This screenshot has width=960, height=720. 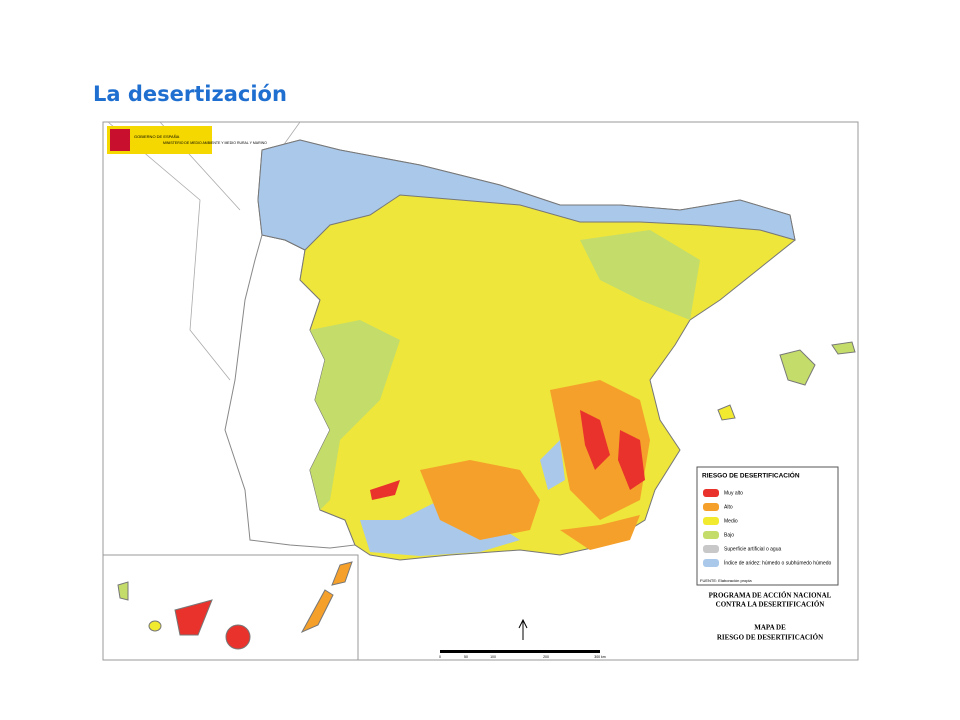 I want to click on north-arrow, so click(x=523, y=629).